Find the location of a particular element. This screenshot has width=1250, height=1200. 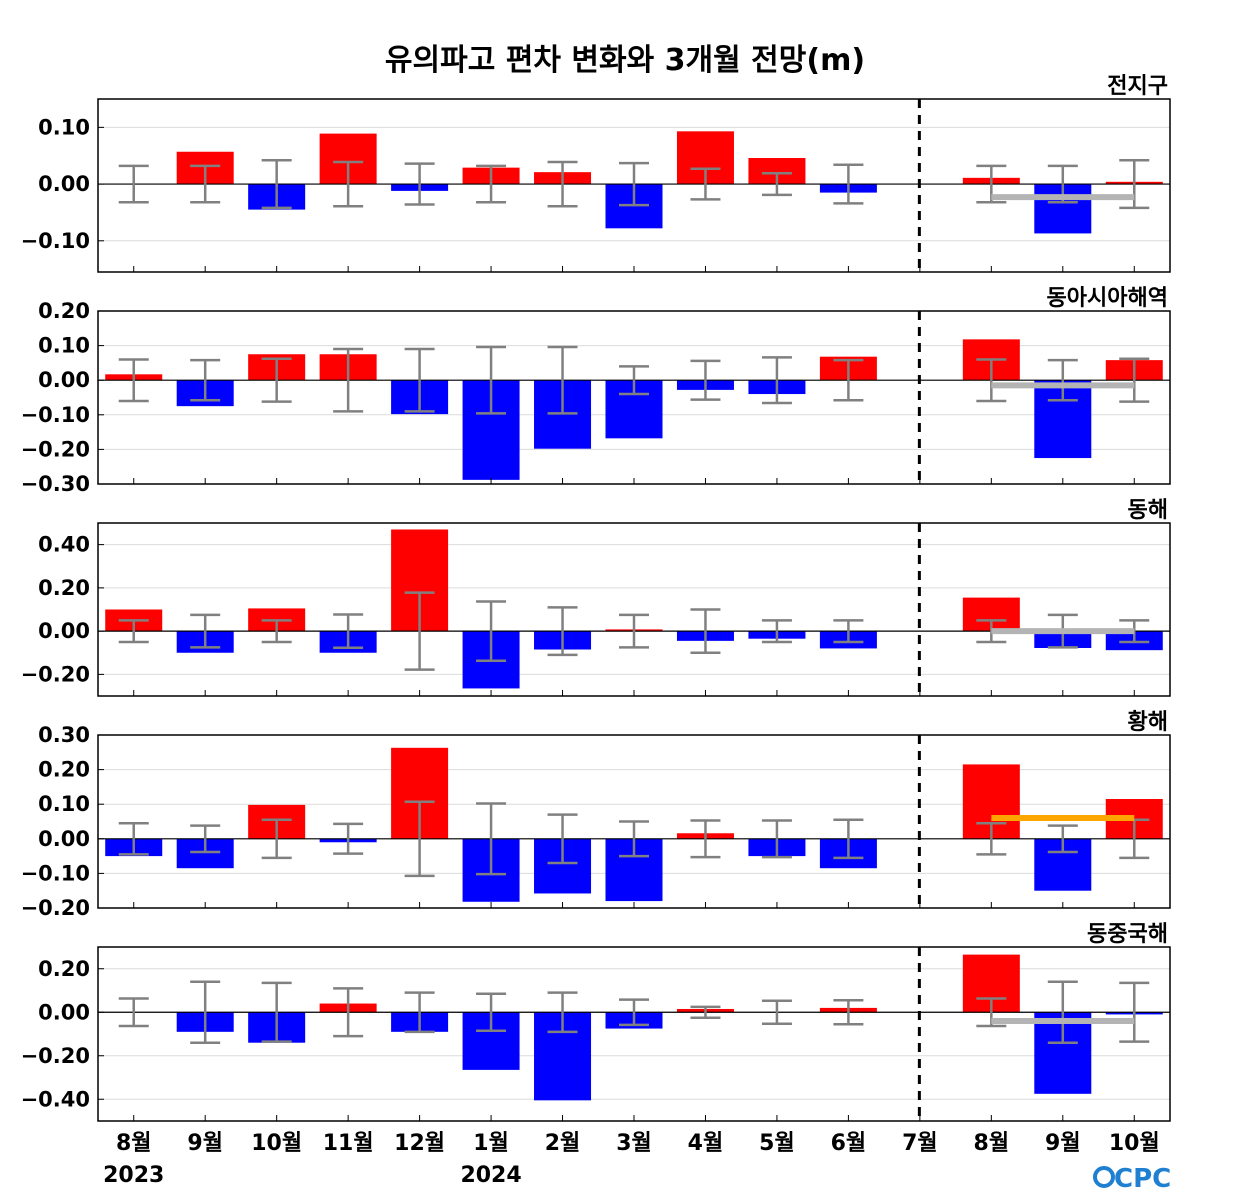

y-tick-label: −0.40 is located at coordinates (55, 1099).